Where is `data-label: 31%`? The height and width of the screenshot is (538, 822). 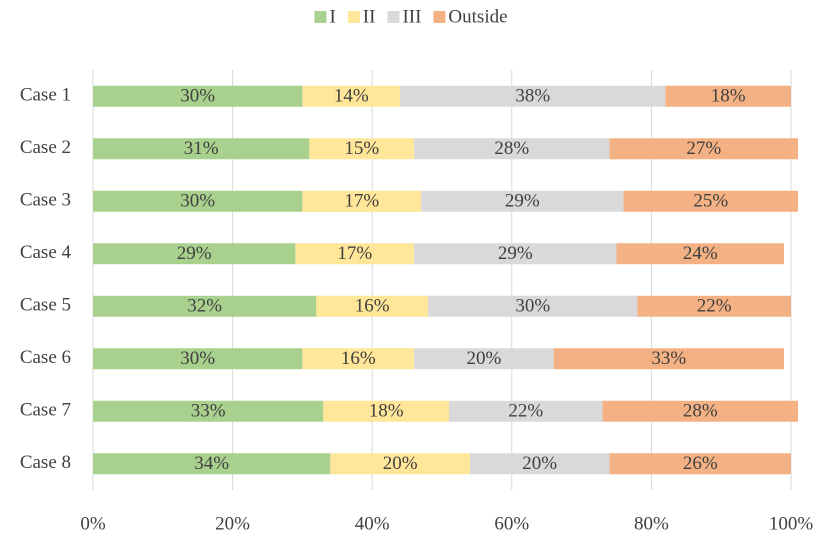
data-label: 31% is located at coordinates (201, 148).